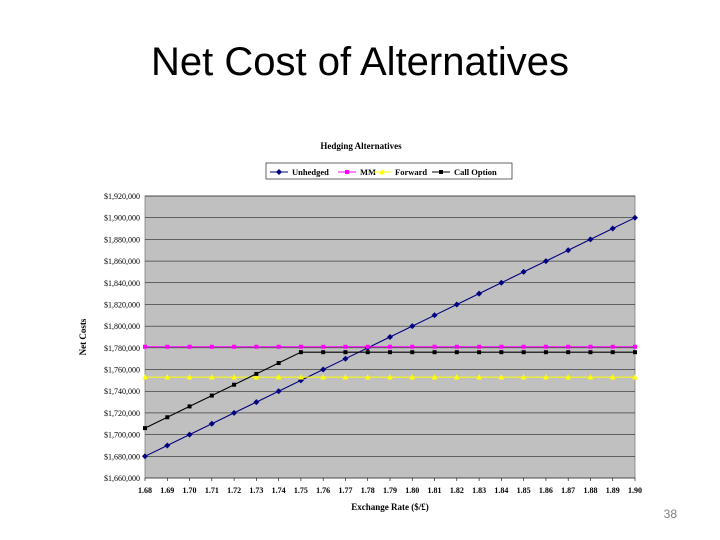 This screenshot has width=720, height=540. I want to click on x-tick-label: 1.85, so click(524, 490).